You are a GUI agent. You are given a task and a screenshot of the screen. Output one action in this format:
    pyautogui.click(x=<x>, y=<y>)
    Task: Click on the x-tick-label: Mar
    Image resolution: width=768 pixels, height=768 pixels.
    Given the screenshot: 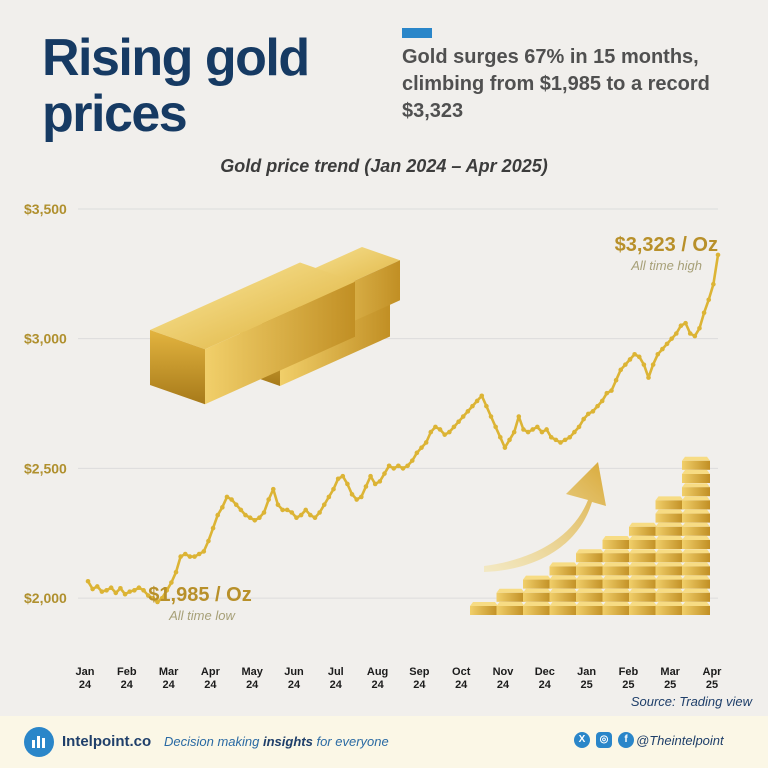 What is the action you would take?
    pyautogui.click(x=169, y=672)
    